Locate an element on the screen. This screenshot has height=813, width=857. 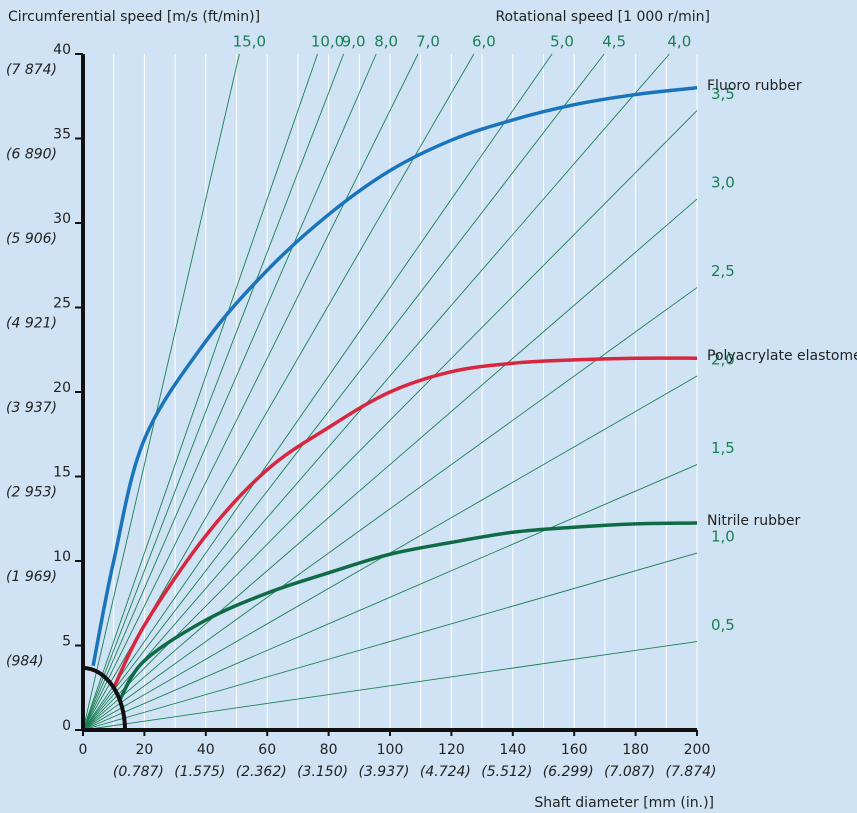
x-tick-label: 60 is located at coordinates (267, 750).